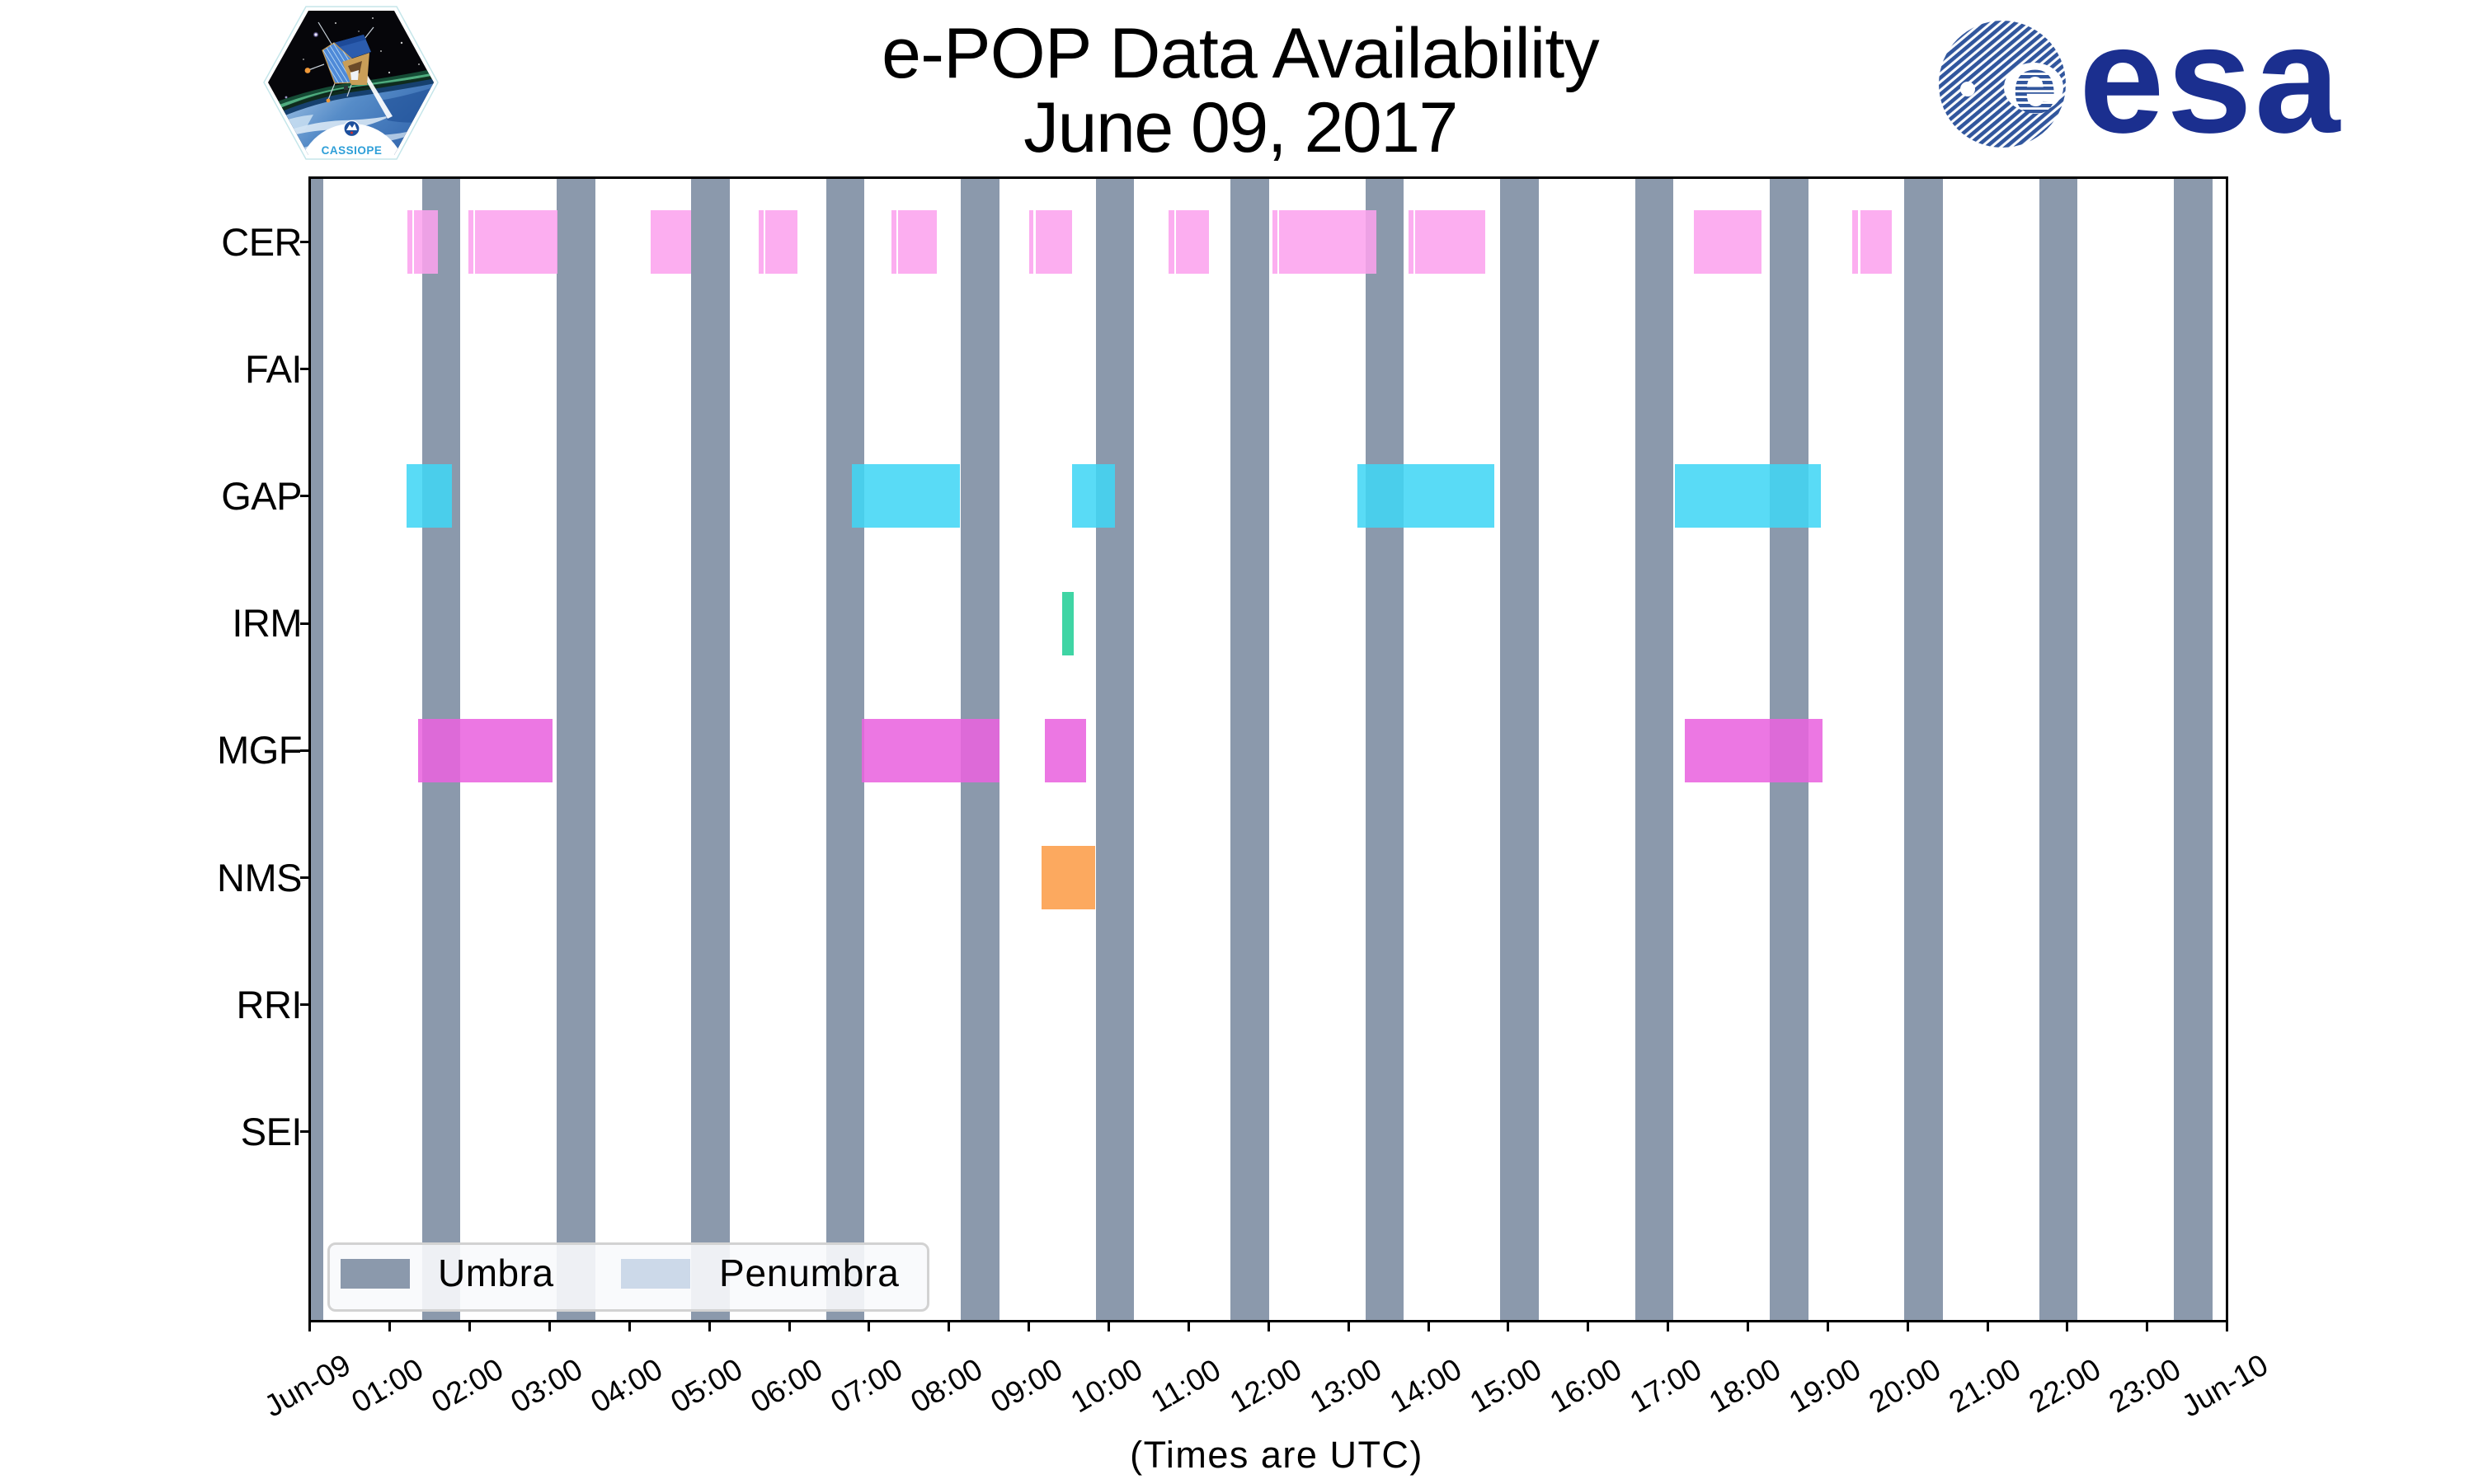 This screenshot has height=1484, width=2474. I want to click on svg-text: CASSIOPE, so click(352, 150).